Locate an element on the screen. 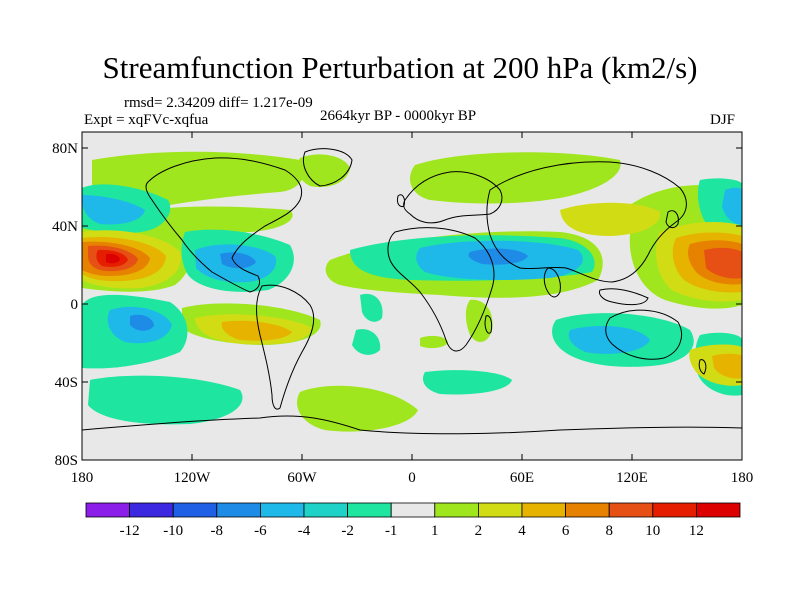  season-label: DJF is located at coordinates (723, 120).